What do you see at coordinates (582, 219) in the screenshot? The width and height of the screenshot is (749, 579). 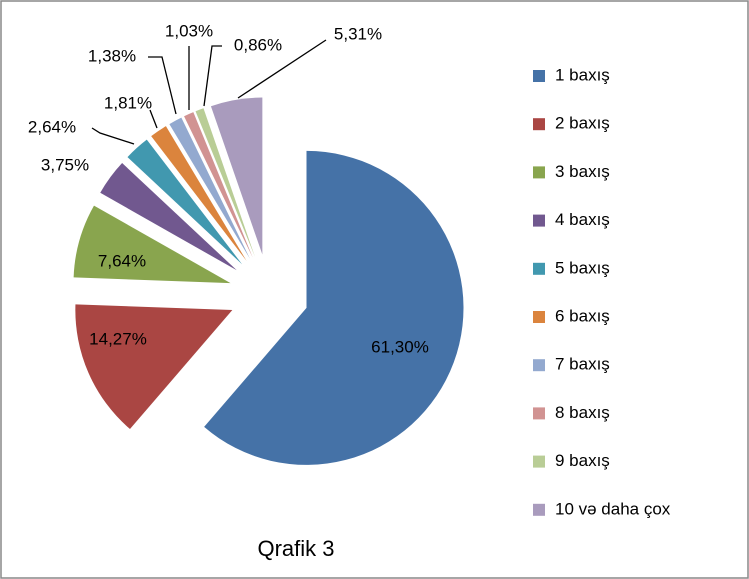 I see `legend-label: 4 baxış` at bounding box center [582, 219].